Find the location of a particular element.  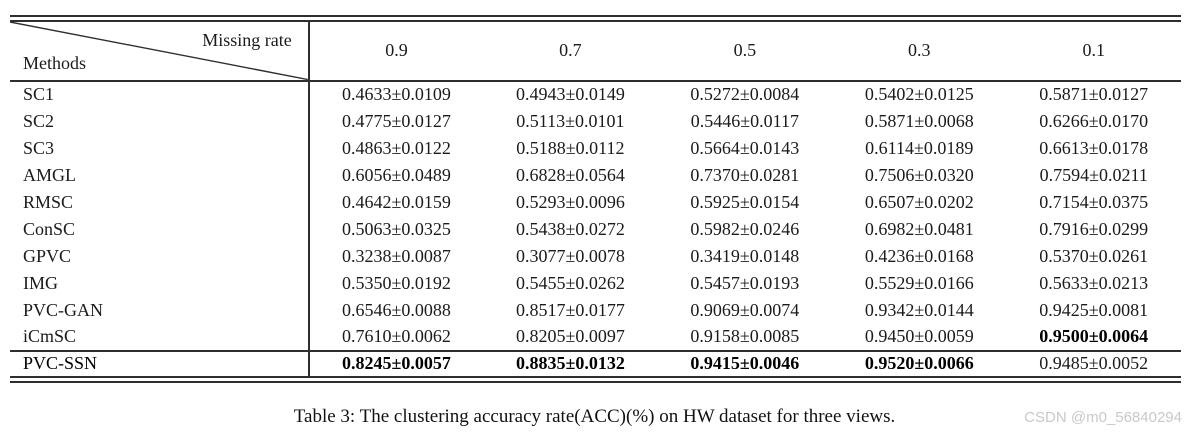

value-cell: 0.7916±0.0299 is located at coordinates (1094, 228).